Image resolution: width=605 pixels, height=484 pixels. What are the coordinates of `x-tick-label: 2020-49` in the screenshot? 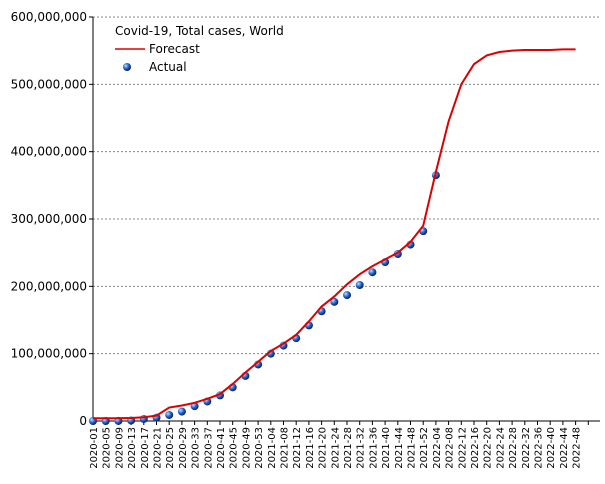 It's located at (246, 448).